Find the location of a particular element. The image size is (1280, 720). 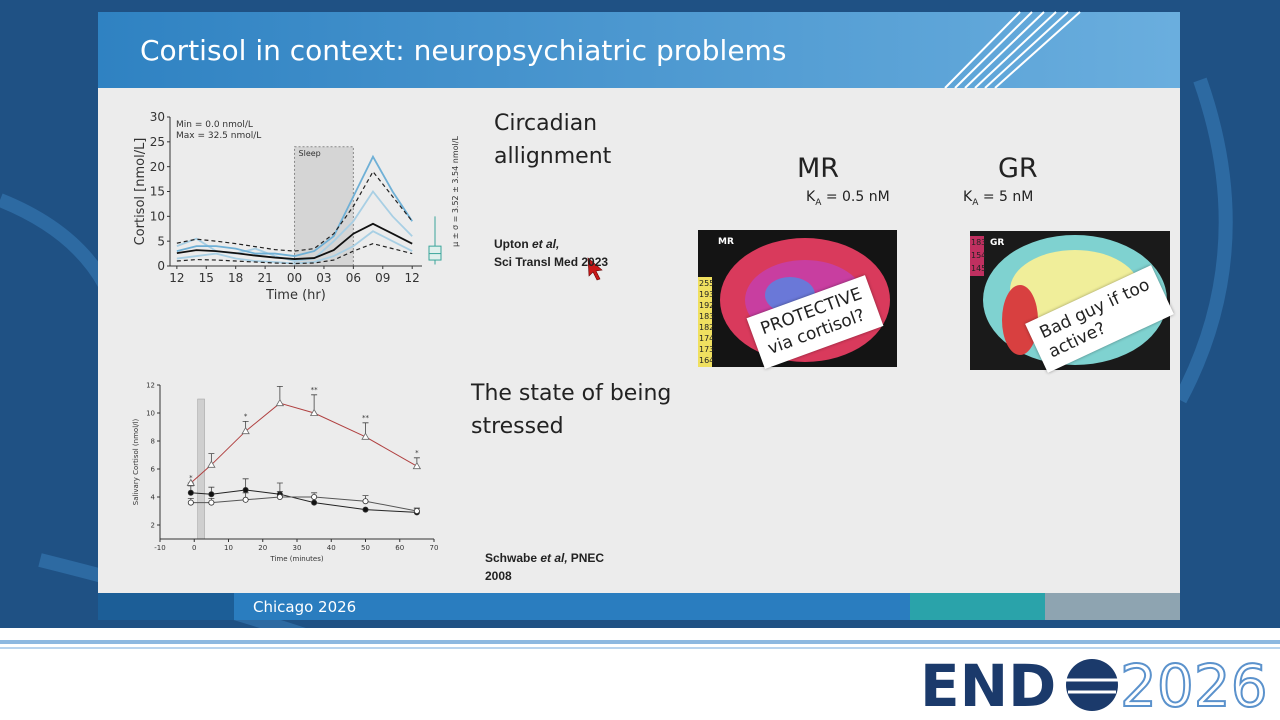

y-tick-label: 12 is located at coordinates (150, 385).